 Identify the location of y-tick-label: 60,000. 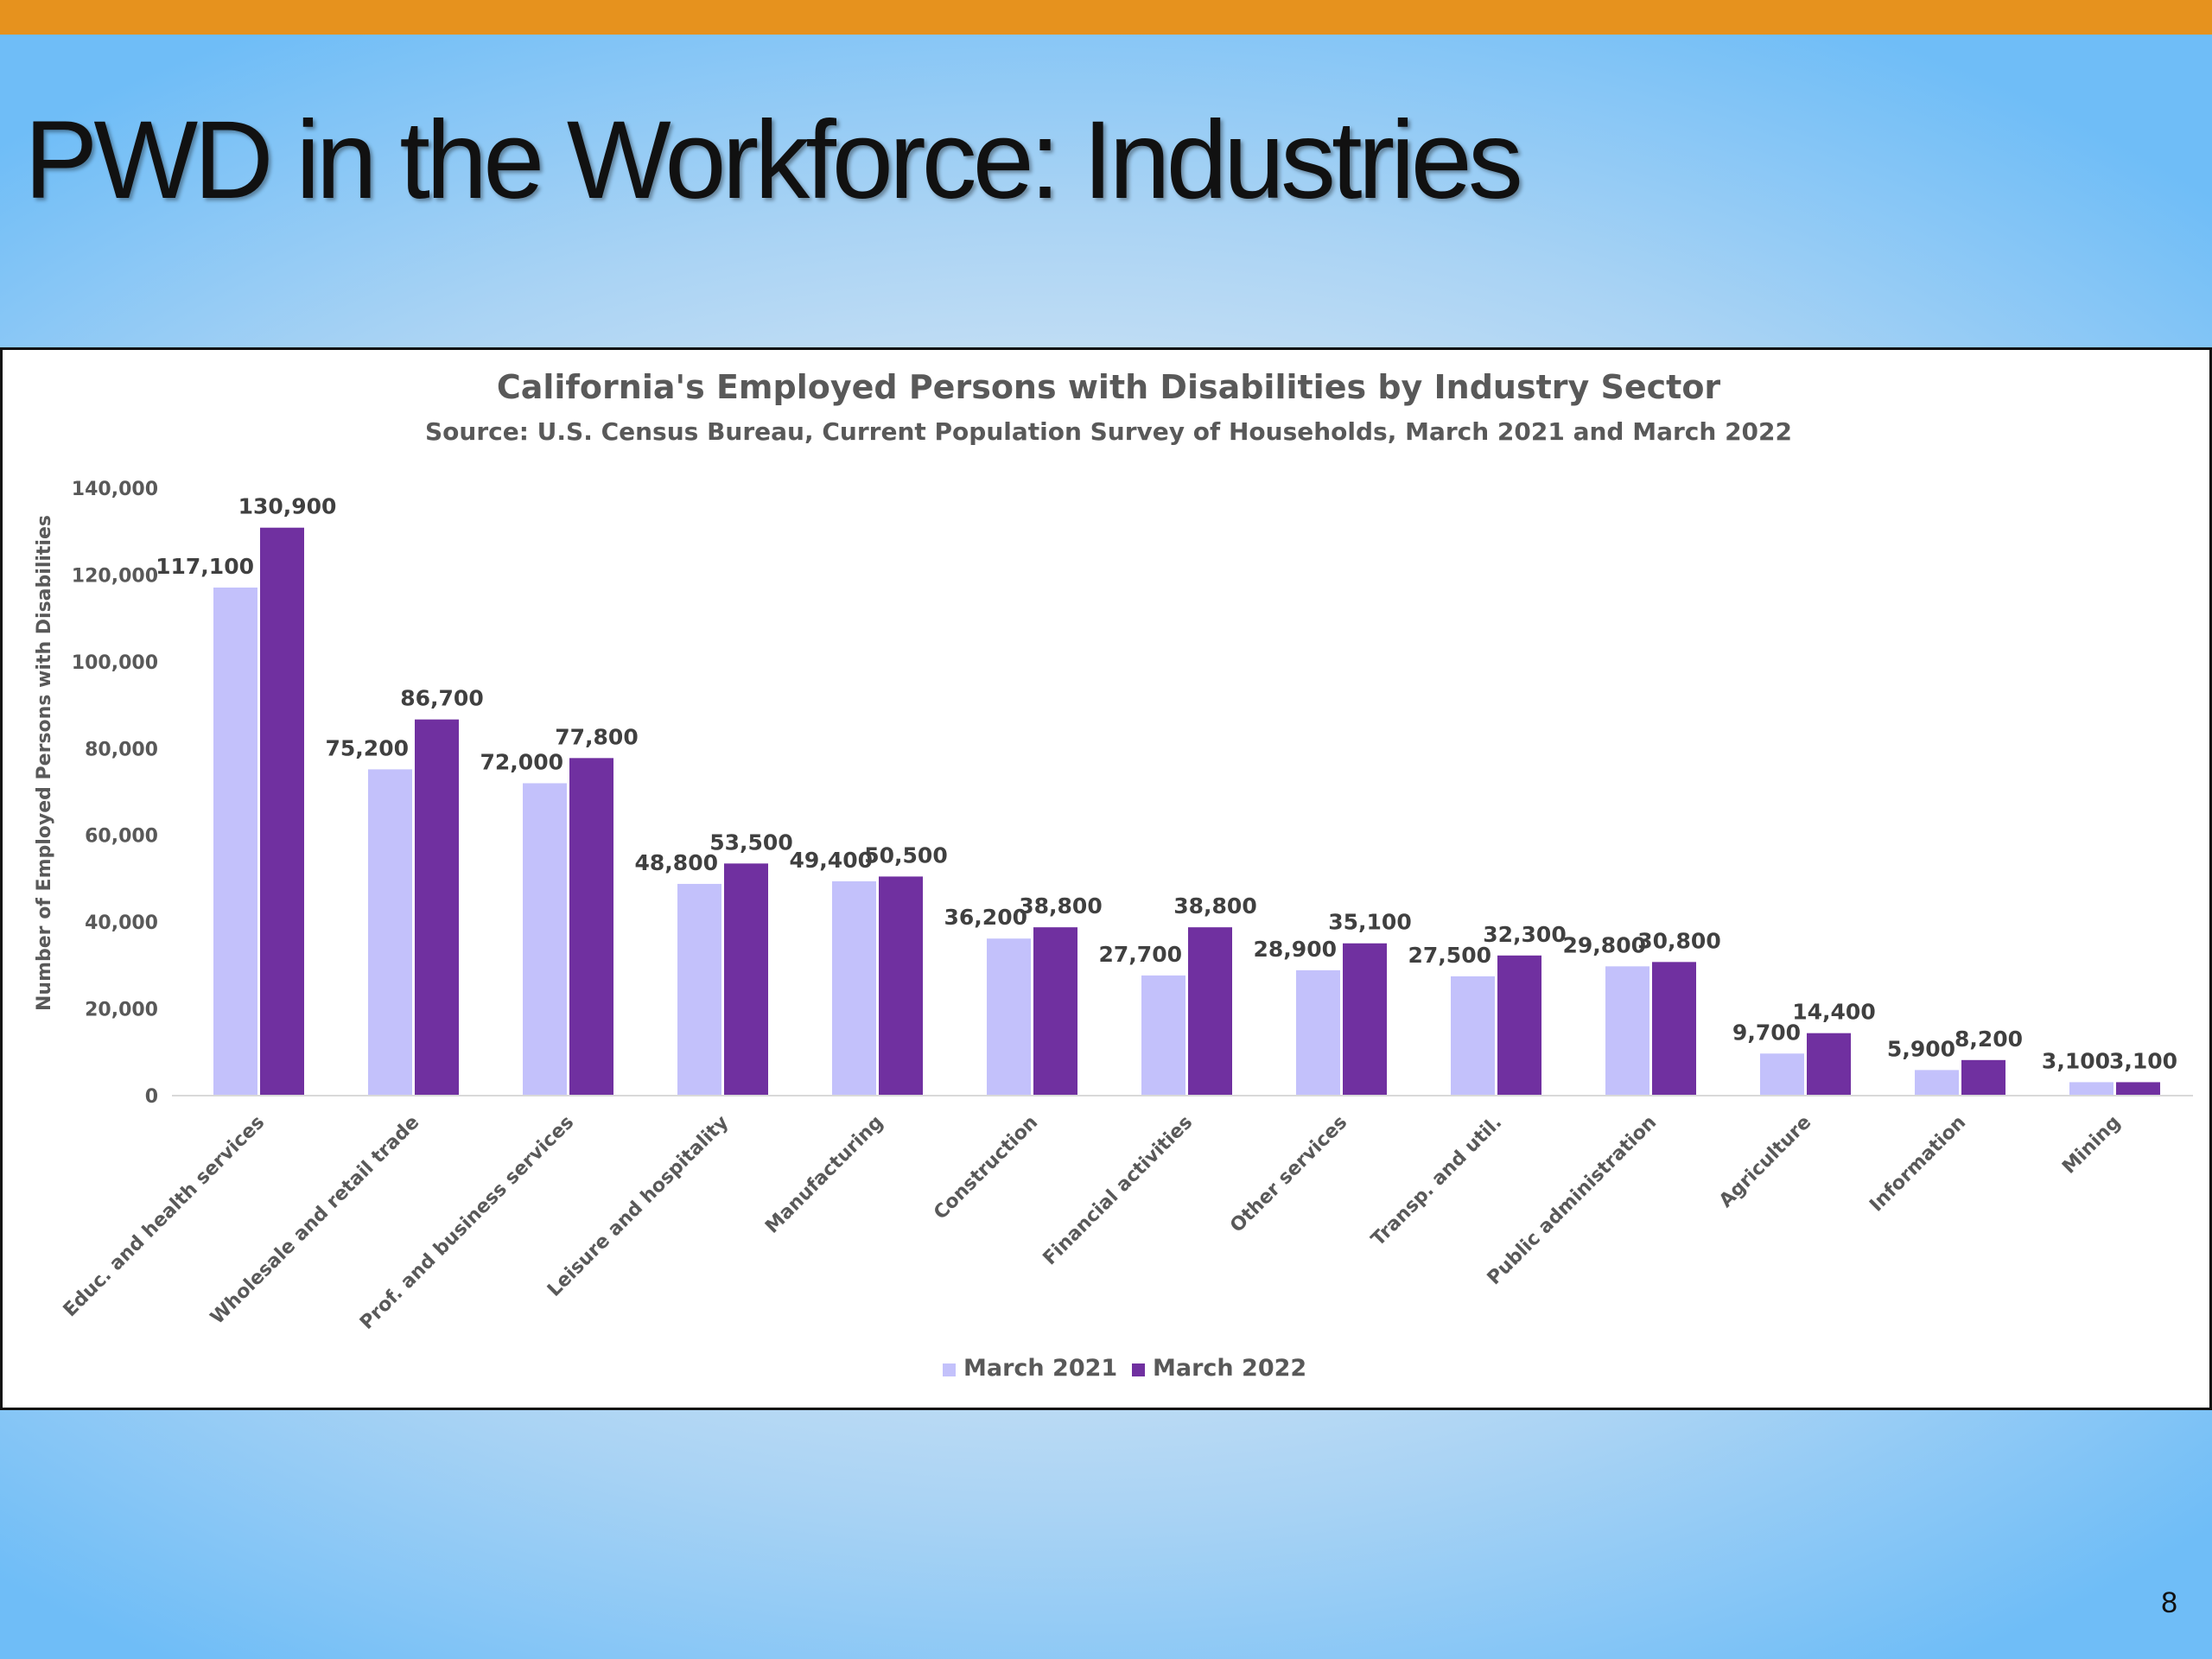
(122, 837).